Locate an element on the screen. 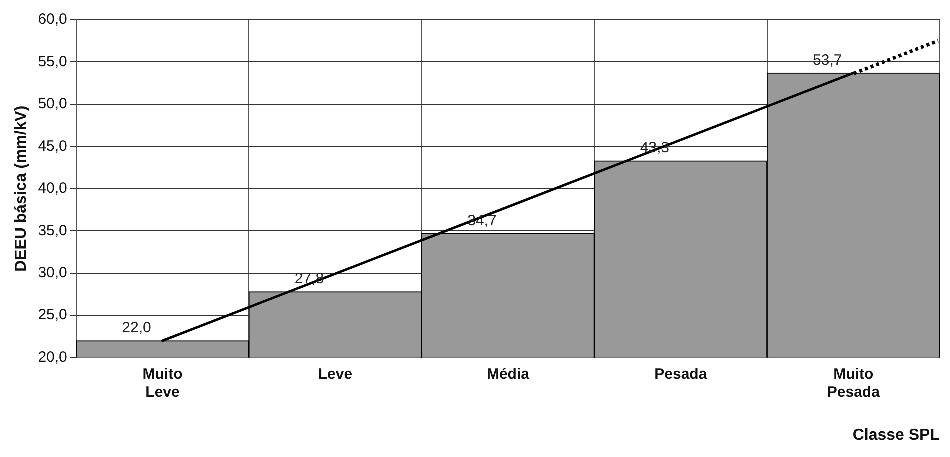 Image resolution: width=950 pixels, height=457 pixels. x-tick-label: Leve is located at coordinates (335, 374).